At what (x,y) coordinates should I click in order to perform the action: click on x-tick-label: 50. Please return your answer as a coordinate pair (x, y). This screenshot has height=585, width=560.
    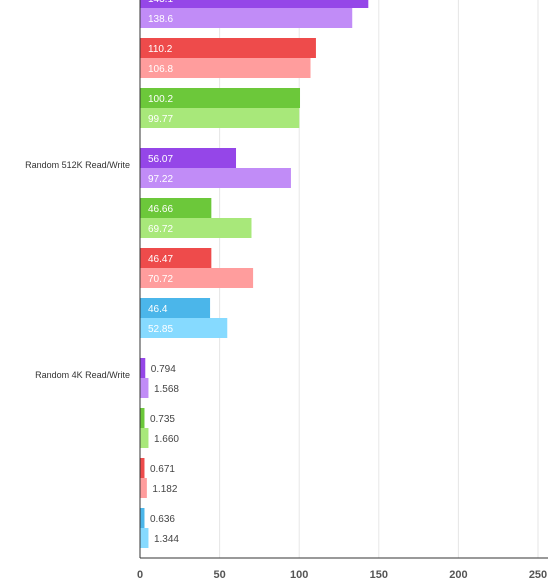
    Looking at the image, I should click on (219, 575).